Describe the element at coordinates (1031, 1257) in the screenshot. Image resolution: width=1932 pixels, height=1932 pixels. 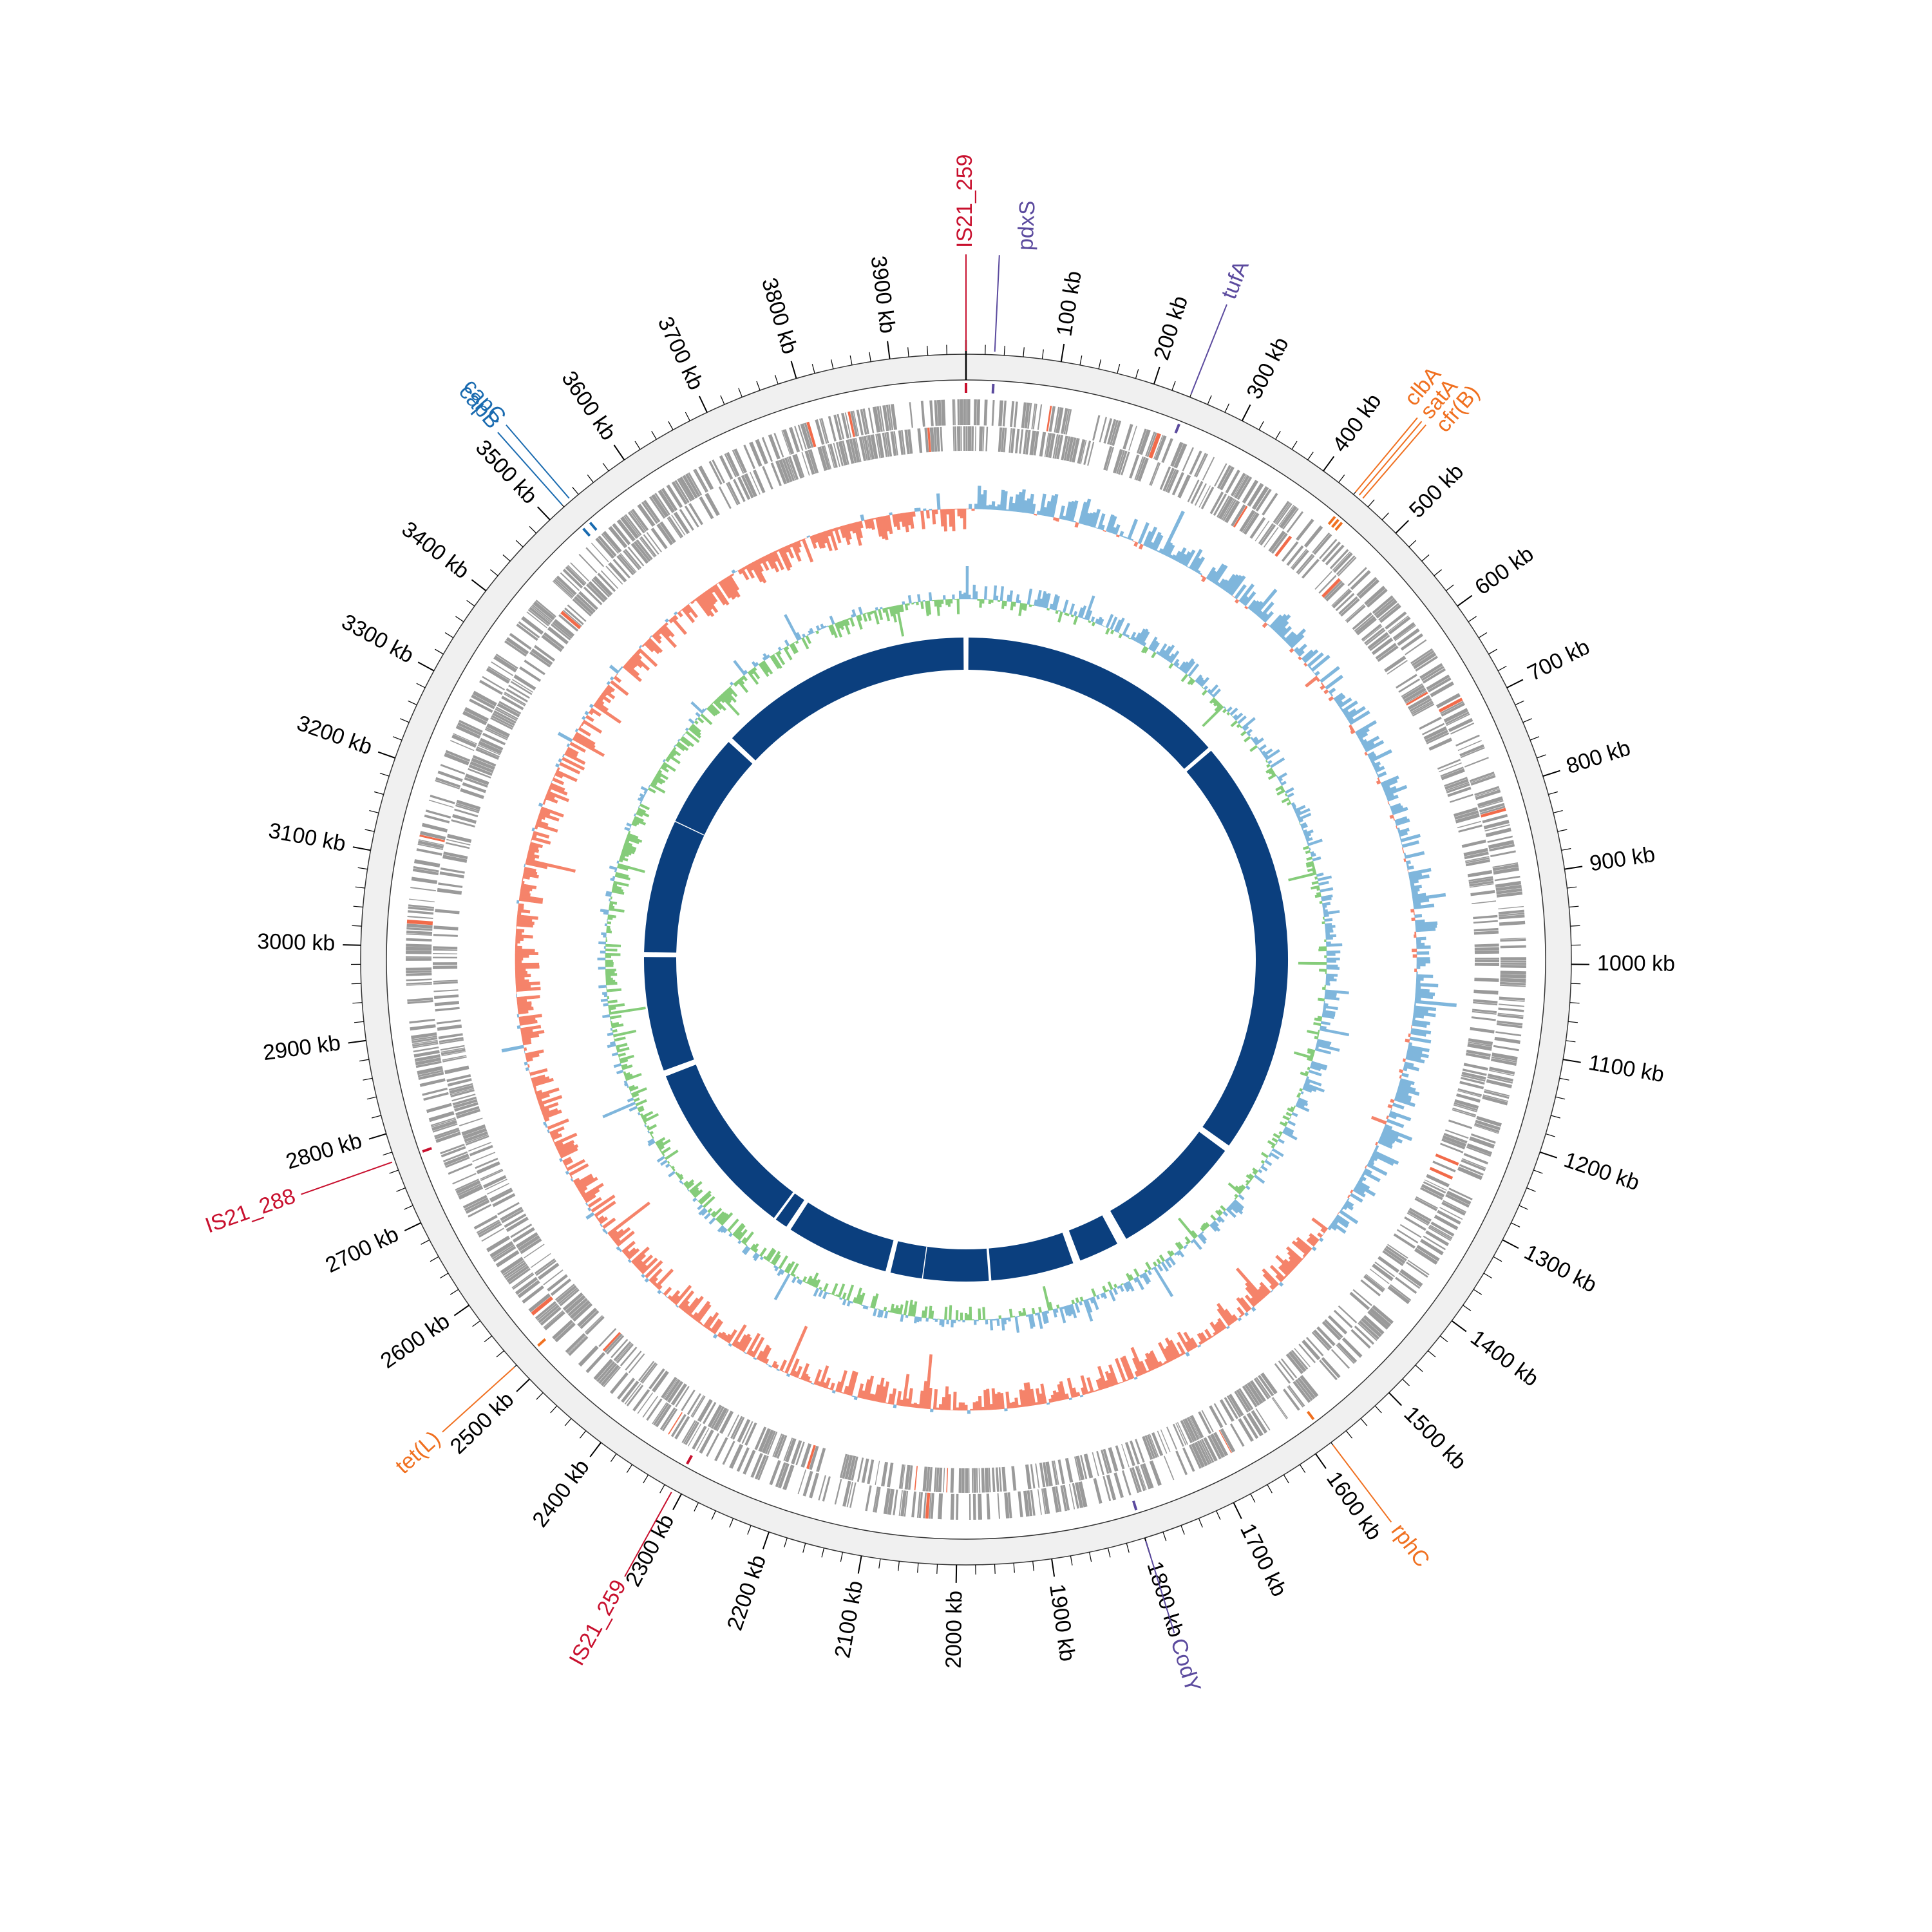
I see `synteny-block` at that location.